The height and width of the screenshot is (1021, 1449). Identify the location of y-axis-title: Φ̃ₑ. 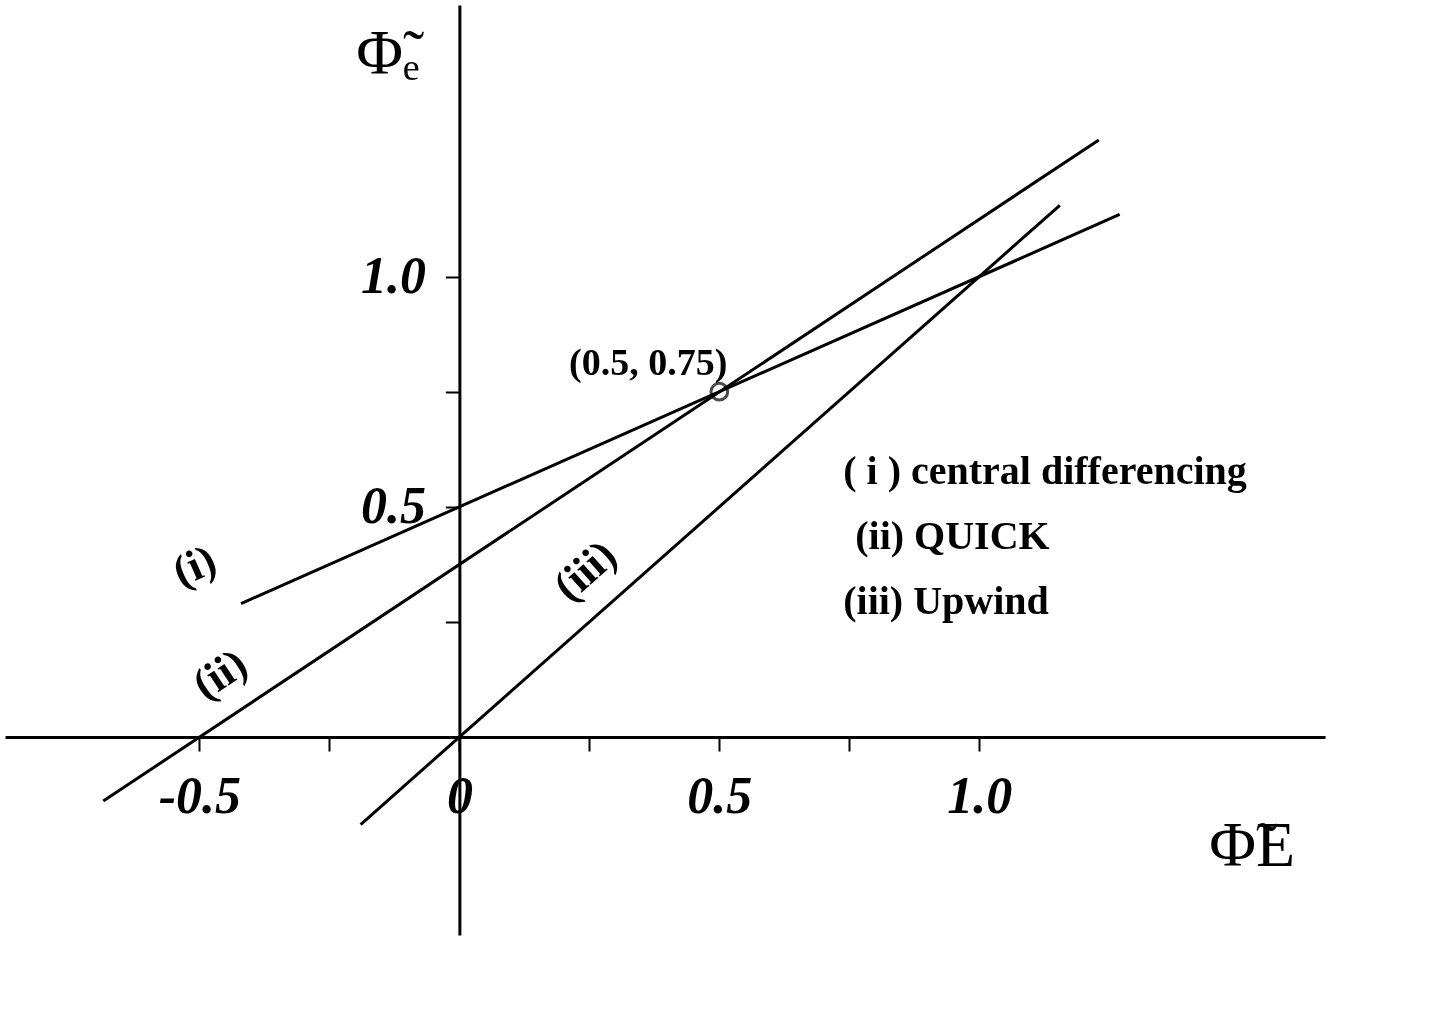
(390, 52).